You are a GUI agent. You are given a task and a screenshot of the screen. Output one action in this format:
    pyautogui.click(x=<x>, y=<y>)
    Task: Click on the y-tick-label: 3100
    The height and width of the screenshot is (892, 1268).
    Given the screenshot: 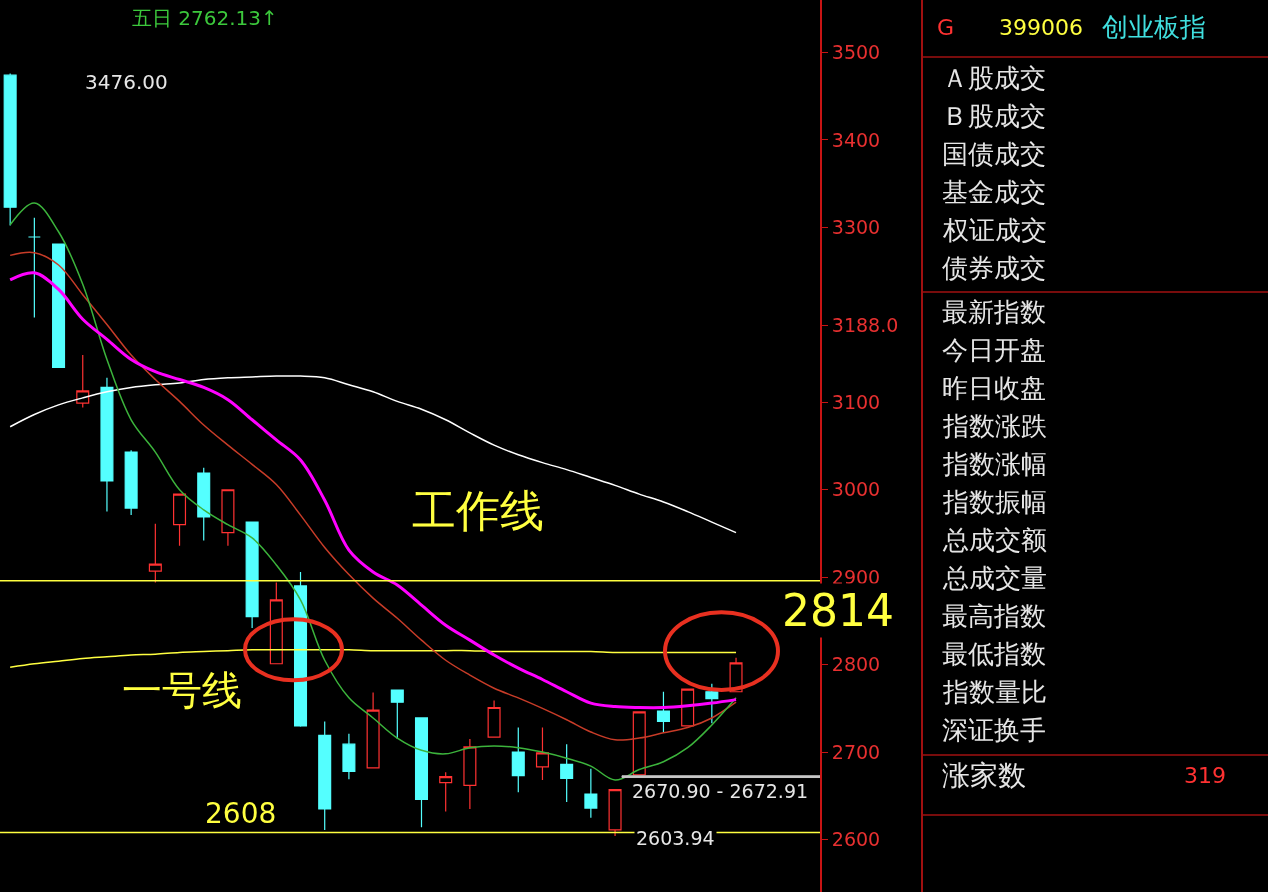 What is the action you would take?
    pyautogui.click(x=856, y=401)
    